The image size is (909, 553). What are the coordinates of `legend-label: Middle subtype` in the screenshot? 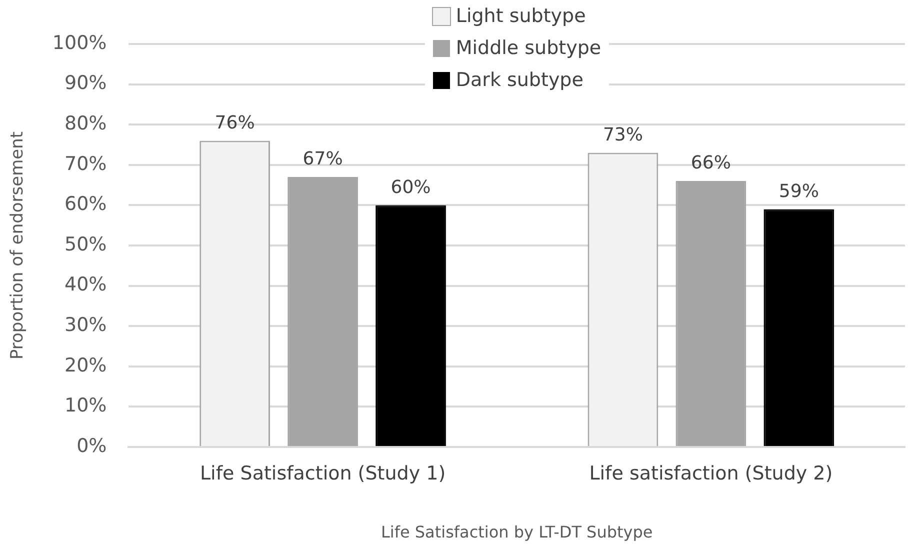 It's located at (529, 48).